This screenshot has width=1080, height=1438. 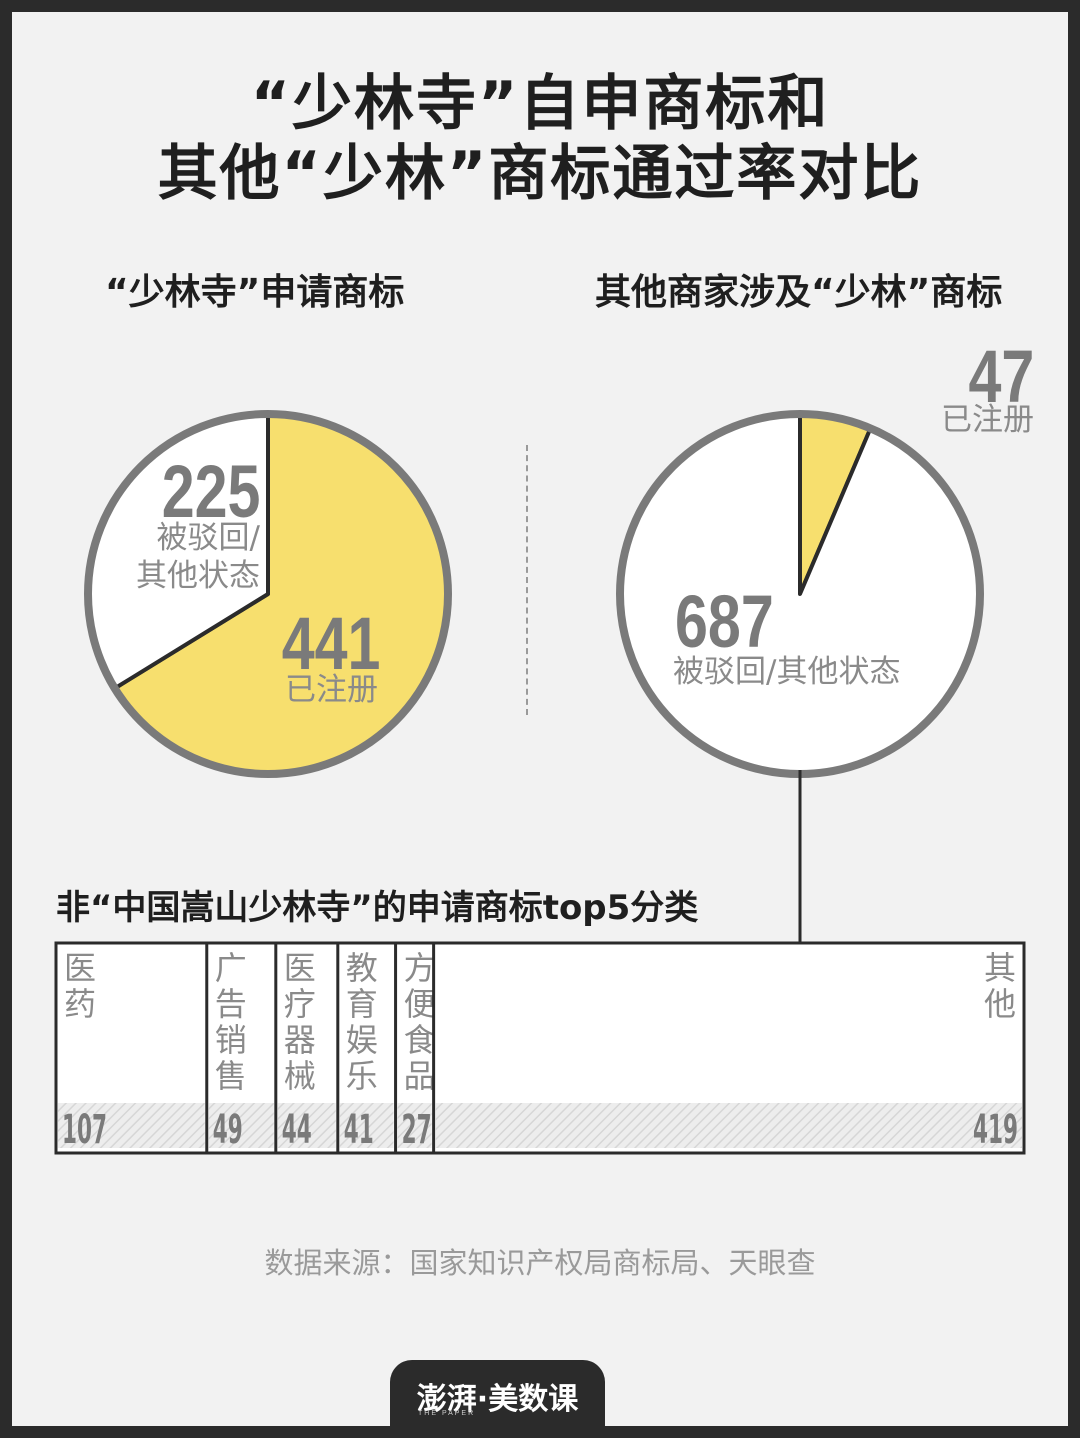 What do you see at coordinates (362, 1040) in the screenshot?
I see `bar-category-label-3-2: 娱` at bounding box center [362, 1040].